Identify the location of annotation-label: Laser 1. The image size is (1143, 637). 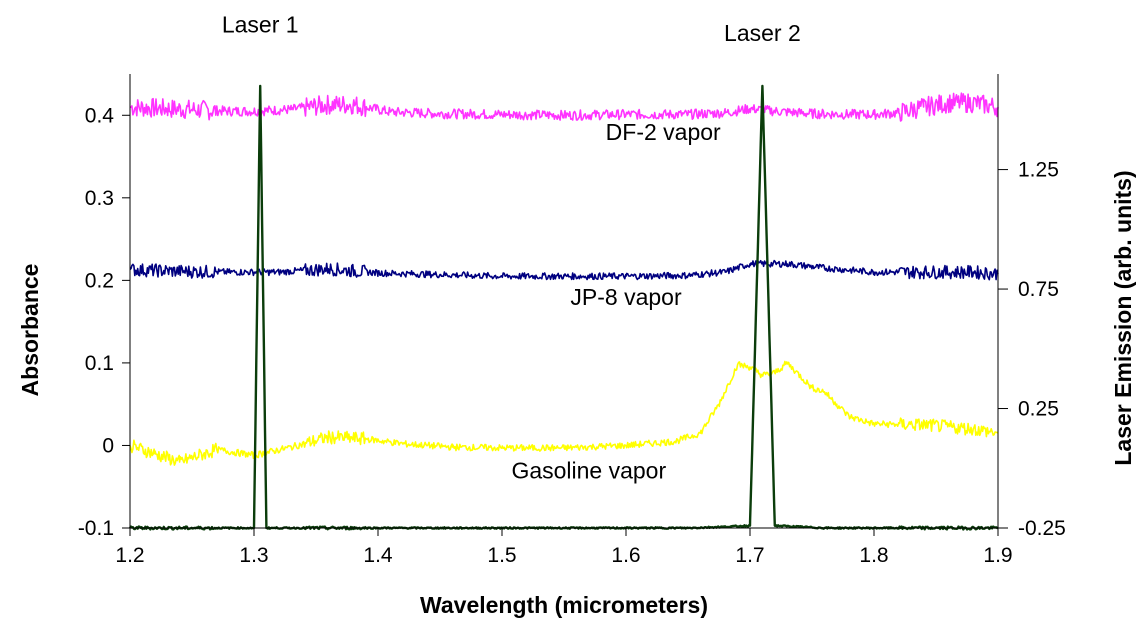
(260, 25).